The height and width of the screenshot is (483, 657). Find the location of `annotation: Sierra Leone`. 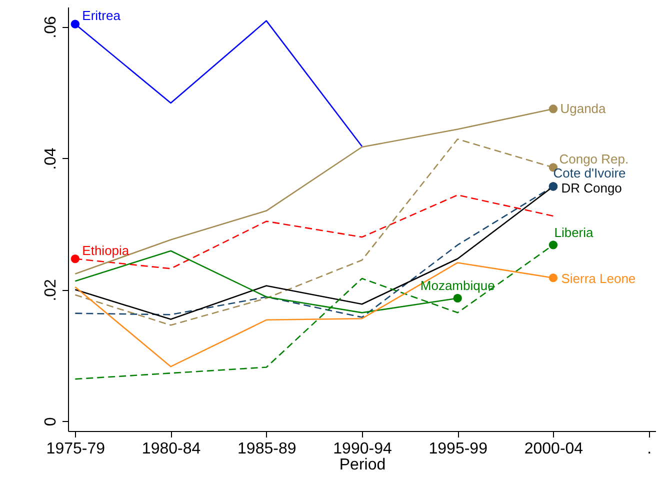

annotation: Sierra Leone is located at coordinates (598, 278).